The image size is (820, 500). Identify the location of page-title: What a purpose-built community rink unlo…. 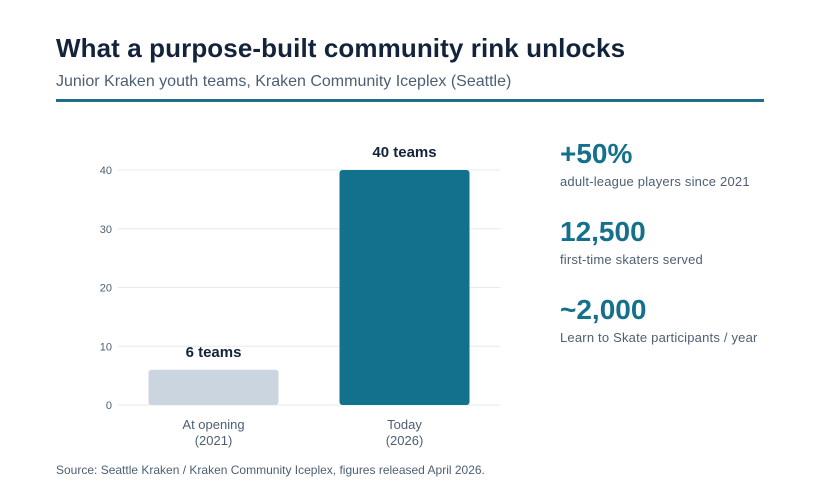
(341, 48).